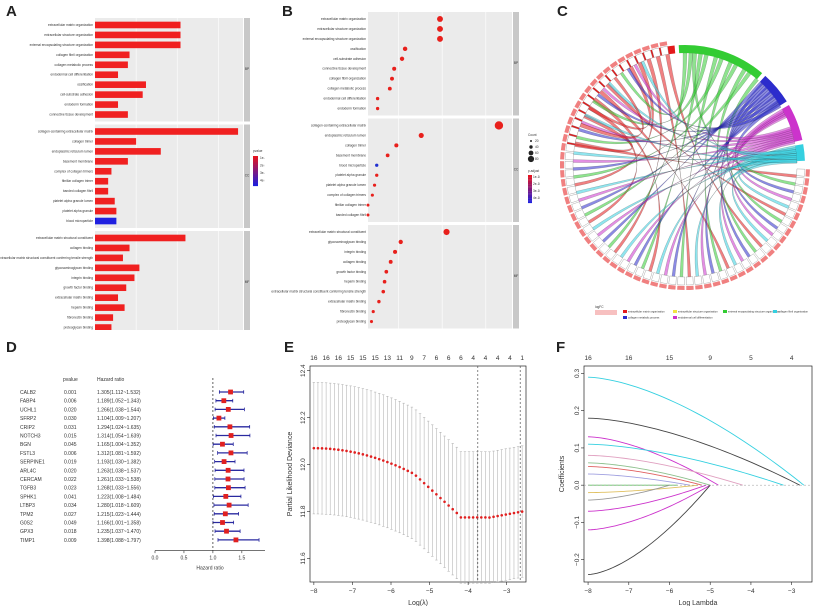  What do you see at coordinates (119, 541) in the screenshot?
I see `panel-d-hr-text: 1.398(1.088~1.797)` at bounding box center [119, 541].